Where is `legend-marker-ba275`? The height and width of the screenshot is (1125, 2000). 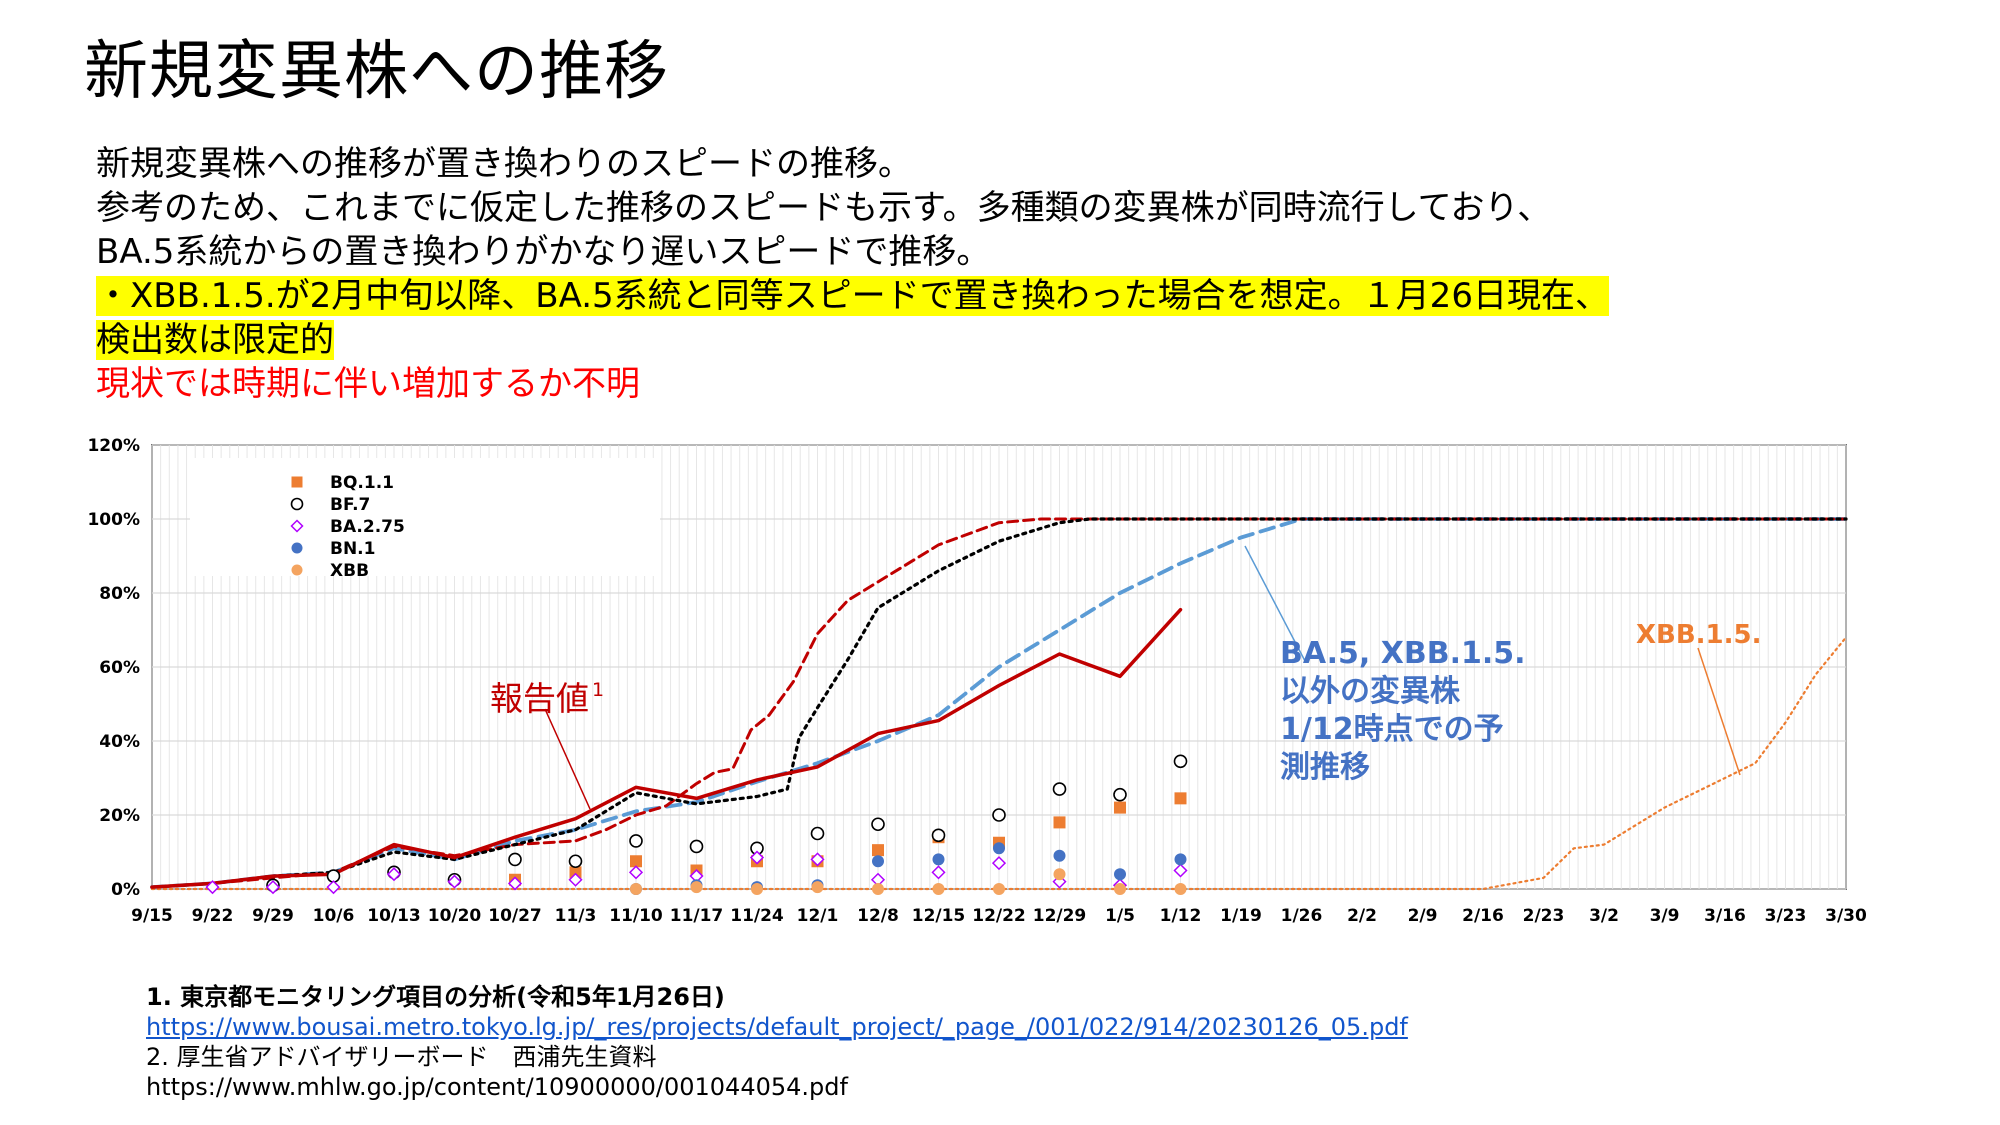 legend-marker-ba275 is located at coordinates (297, 526).